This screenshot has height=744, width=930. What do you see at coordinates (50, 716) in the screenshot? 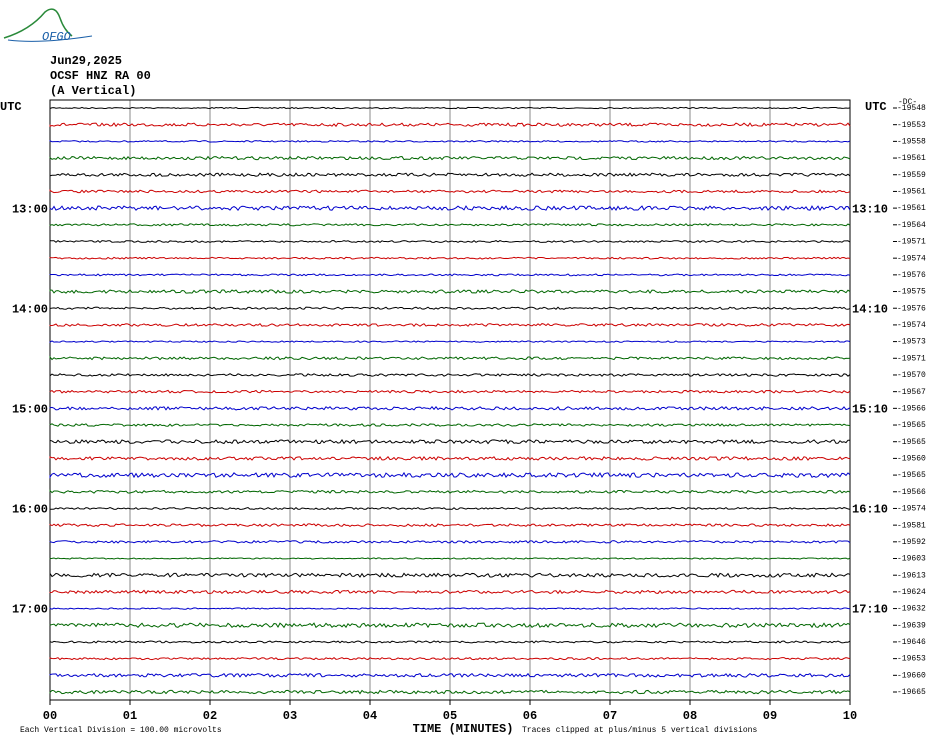
I see `x-tick-label: 00` at bounding box center [50, 716].